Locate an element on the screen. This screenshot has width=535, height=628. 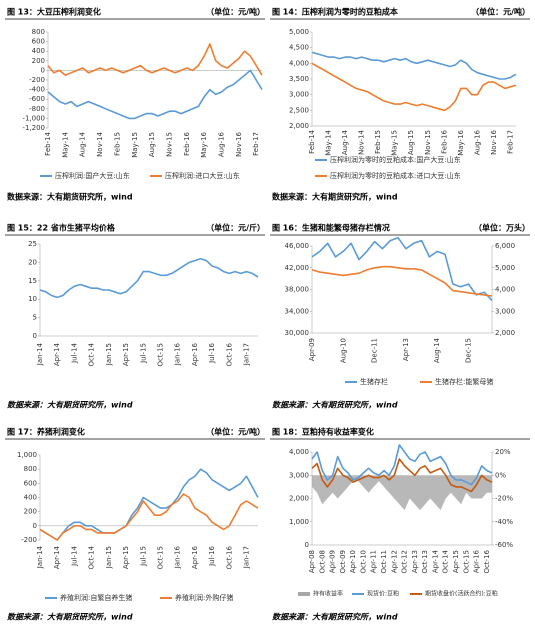
x-tick-label: Apr-08 is located at coordinates (312, 561).